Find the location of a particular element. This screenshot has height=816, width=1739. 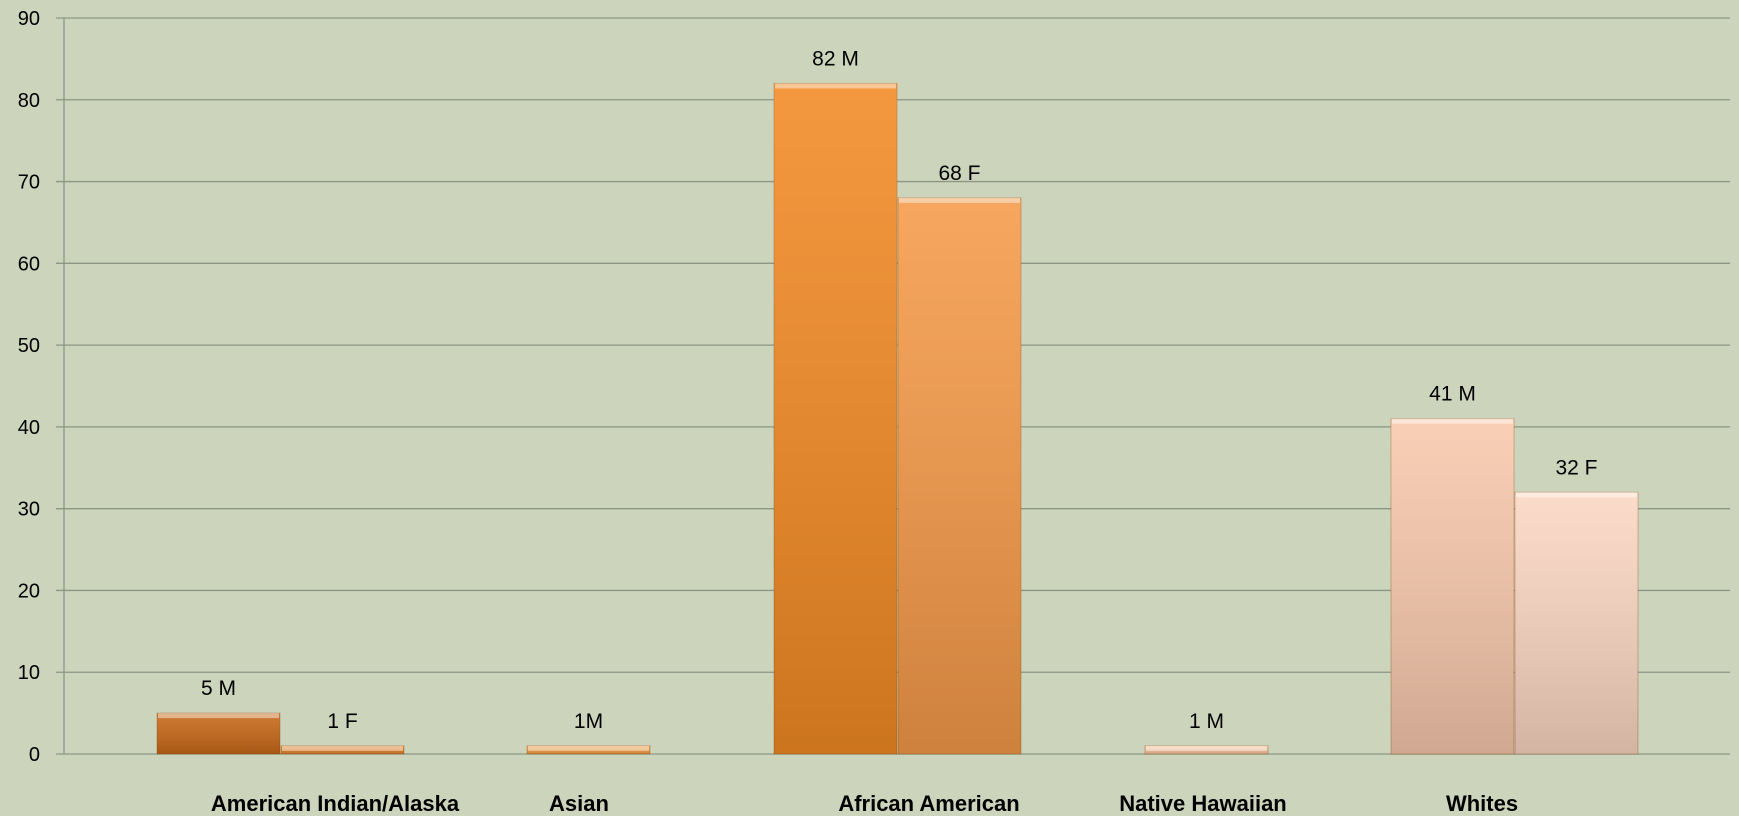

x-category-label: Asian is located at coordinates (579, 803).